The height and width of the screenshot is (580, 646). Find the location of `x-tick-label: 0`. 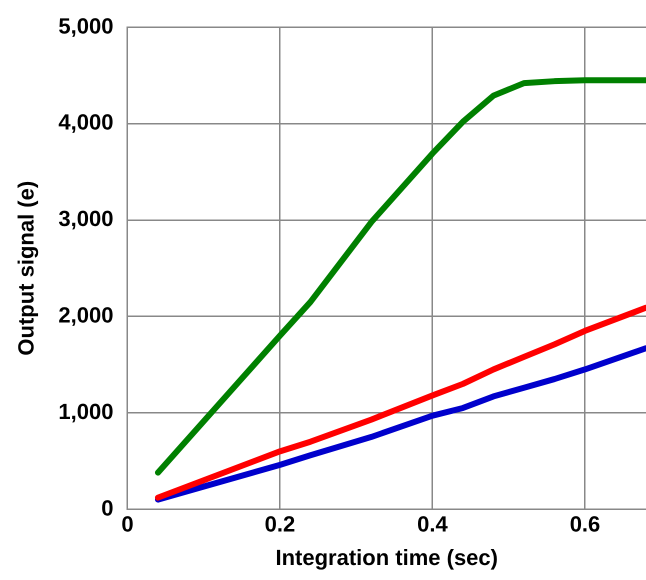

x-tick-label: 0 is located at coordinates (127, 523).